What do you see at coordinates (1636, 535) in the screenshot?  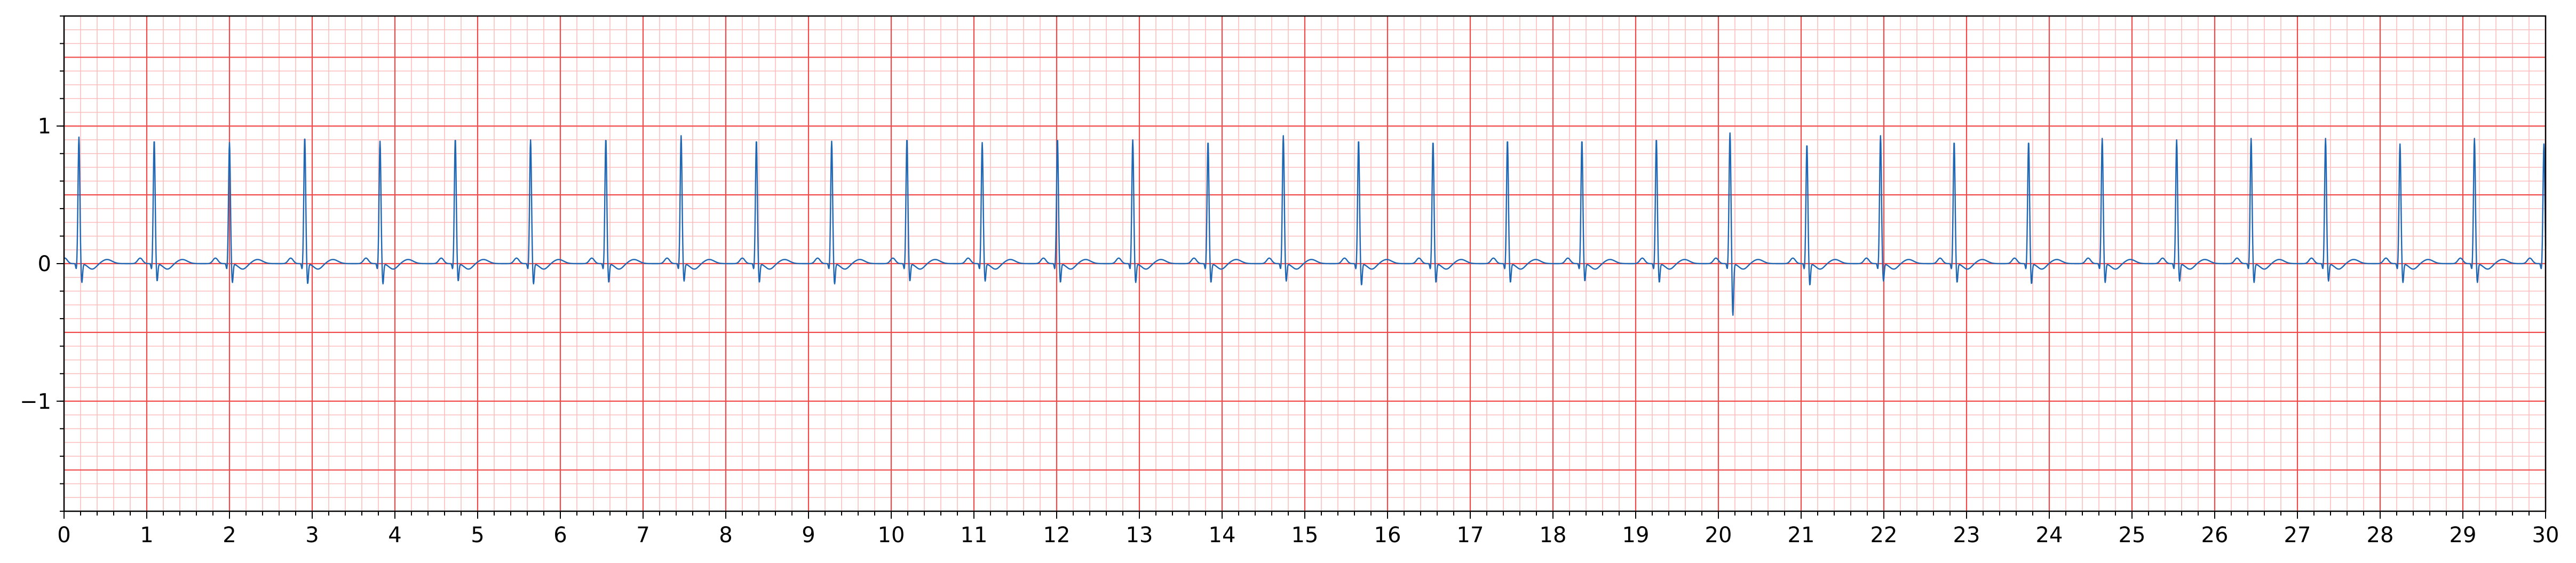 I see `x-tick-label: 19` at bounding box center [1636, 535].